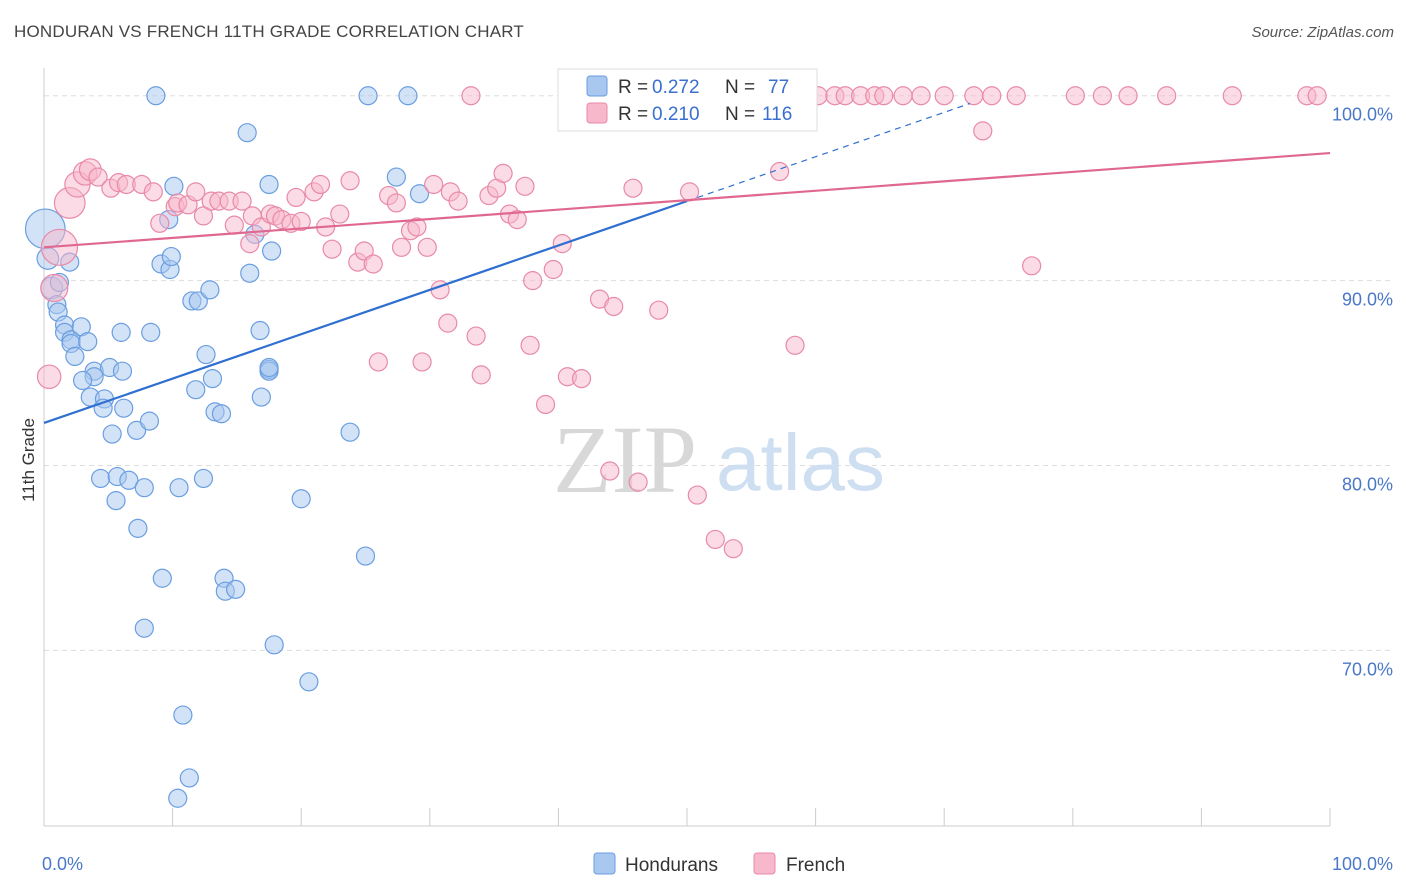  What do you see at coordinates (597, 113) in the screenshot?
I see `legend-swatch-french` at bounding box center [597, 113].